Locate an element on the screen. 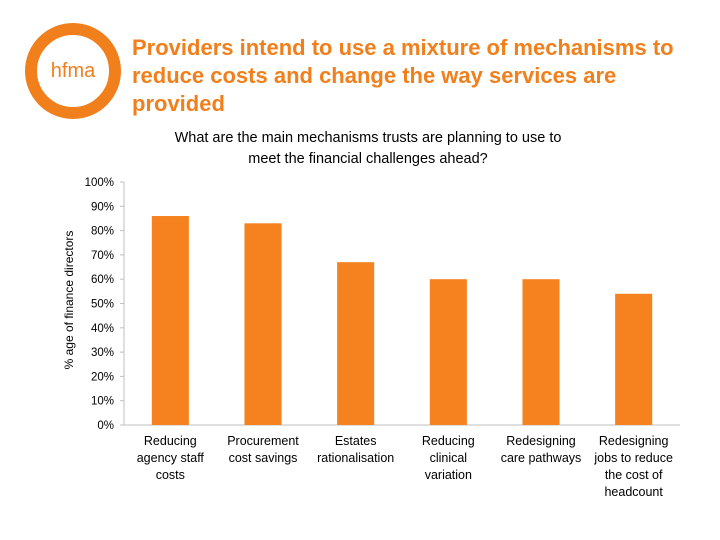 The image size is (720, 540). y-tick-label: 30% is located at coordinates (102, 353).